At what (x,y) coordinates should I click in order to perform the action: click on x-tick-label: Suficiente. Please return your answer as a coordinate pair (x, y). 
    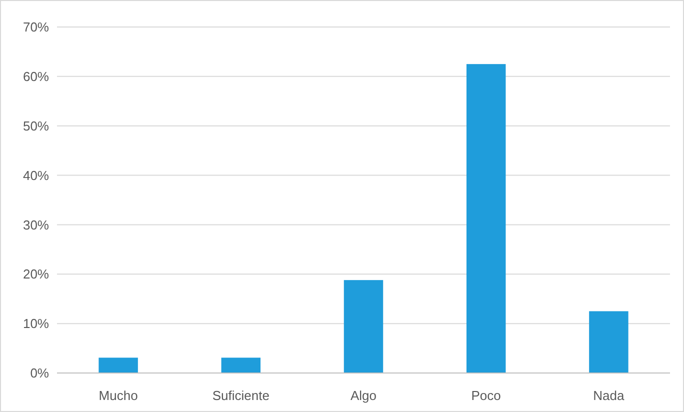
    Looking at the image, I should click on (241, 395).